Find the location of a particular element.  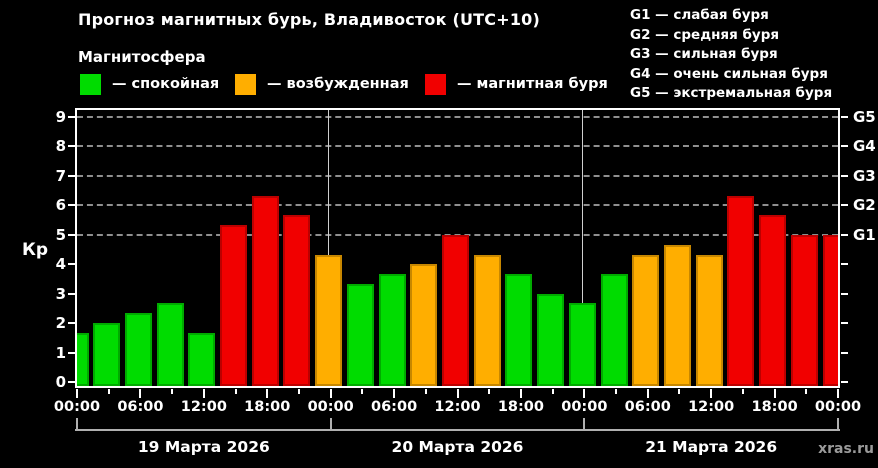

legend-item: — спокойная is located at coordinates (149, 84).